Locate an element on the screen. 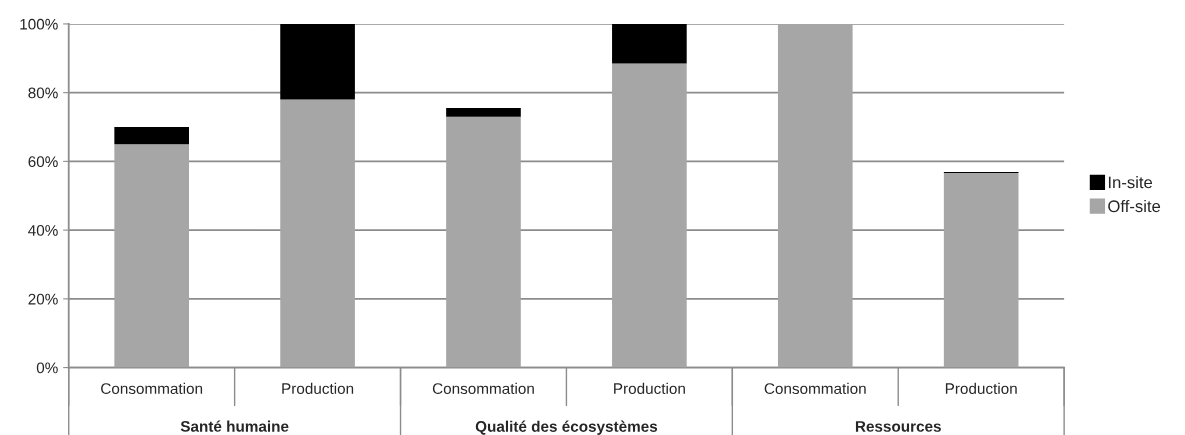 This screenshot has height=435, width=1185. y-tick-label: 0% is located at coordinates (47, 368).